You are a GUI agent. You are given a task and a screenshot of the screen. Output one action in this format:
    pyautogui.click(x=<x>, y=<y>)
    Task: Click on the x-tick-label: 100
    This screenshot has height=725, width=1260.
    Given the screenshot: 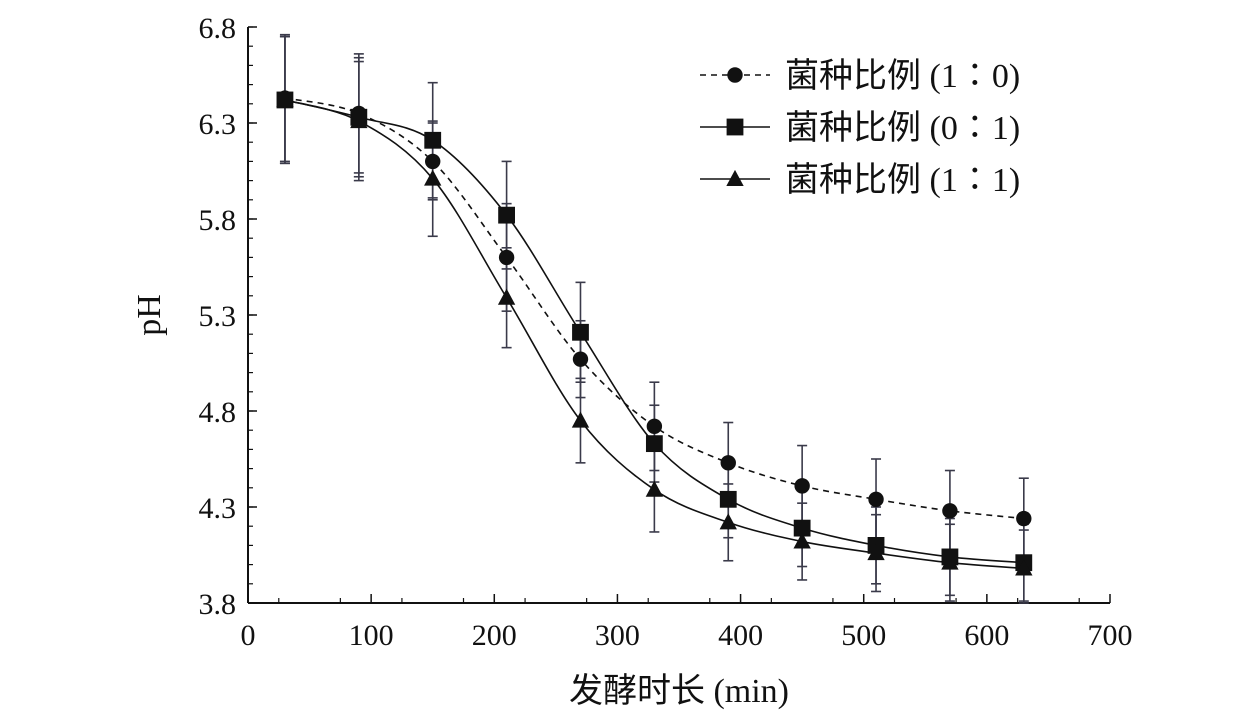 What is the action you would take?
    pyautogui.click(x=371, y=635)
    